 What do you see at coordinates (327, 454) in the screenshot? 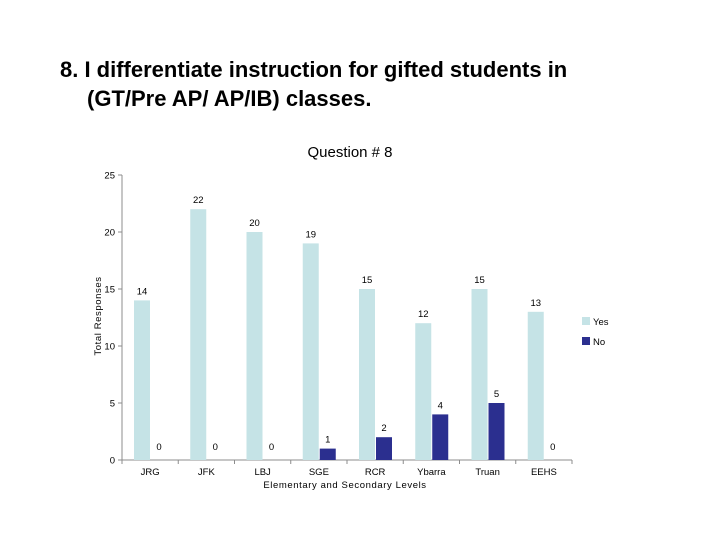
I see `bar-no-sge` at bounding box center [327, 454].